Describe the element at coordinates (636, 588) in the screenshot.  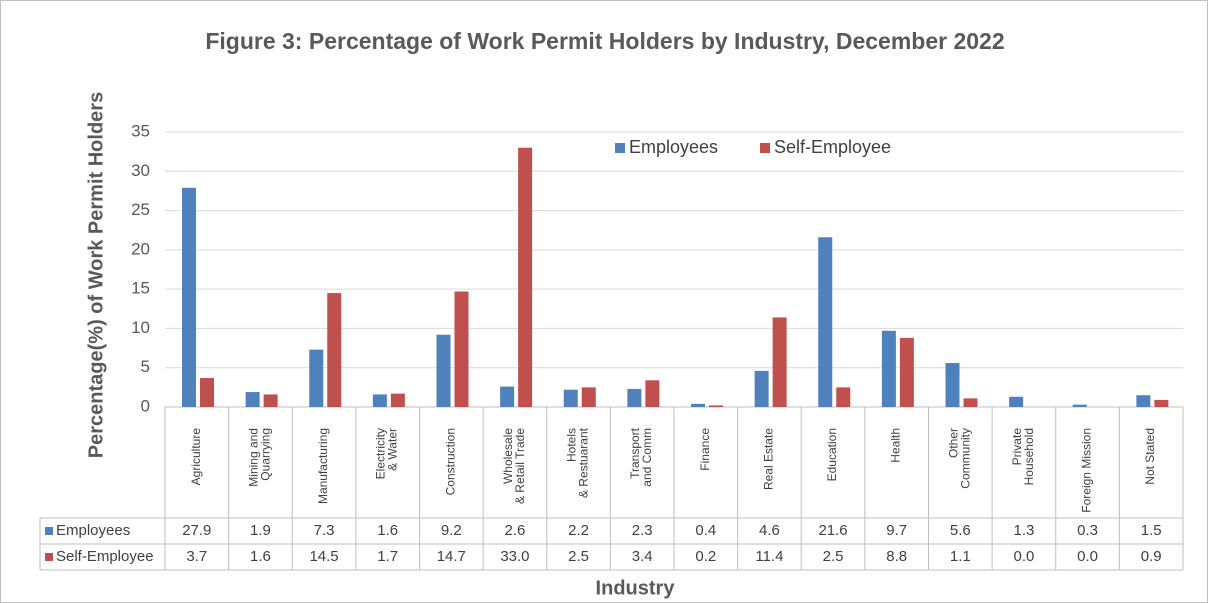
I see `x-axis-label: Industry` at that location.